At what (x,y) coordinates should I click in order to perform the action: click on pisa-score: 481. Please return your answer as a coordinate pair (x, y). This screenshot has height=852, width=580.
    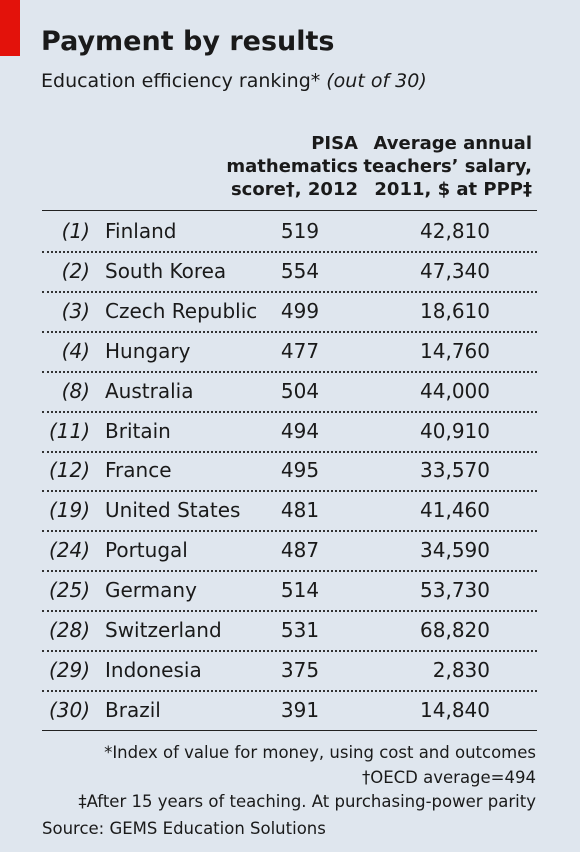
    Looking at the image, I should click on (300, 510).